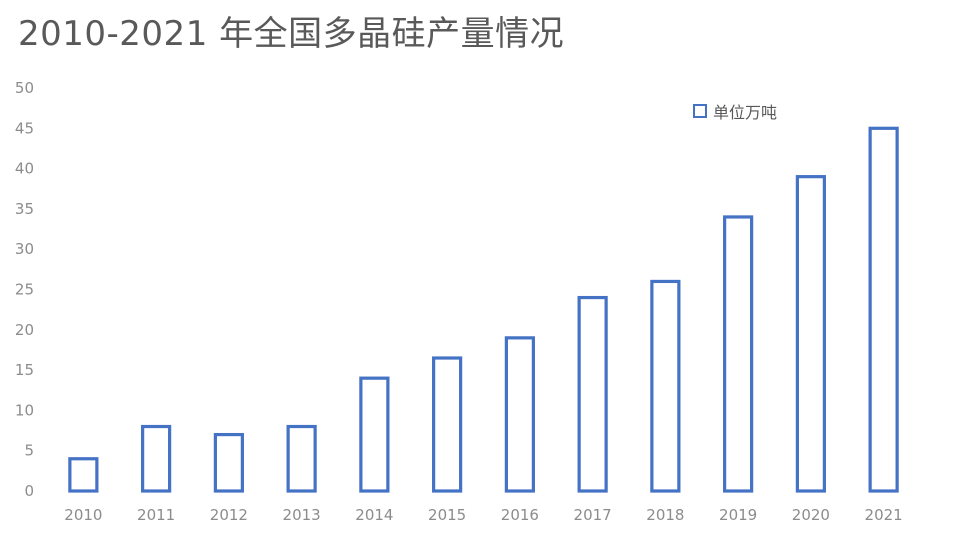 Image resolution: width=955 pixels, height=551 pixels. What do you see at coordinates (593, 515) in the screenshot?
I see `x-tick-label: 2017` at bounding box center [593, 515].